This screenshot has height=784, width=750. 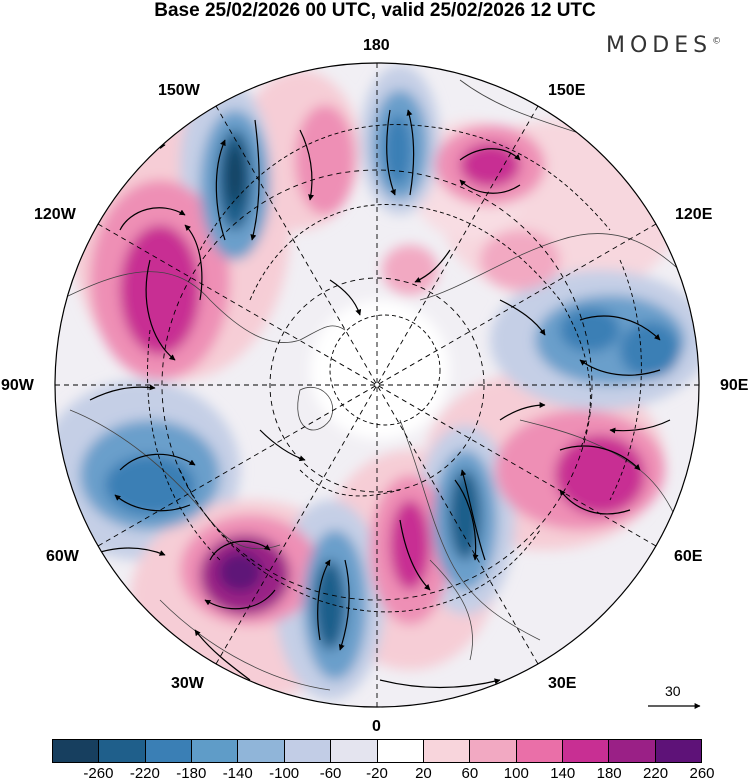 What do you see at coordinates (423, 773) in the screenshot?
I see `colorbar-tick-label: 20` at bounding box center [423, 773].